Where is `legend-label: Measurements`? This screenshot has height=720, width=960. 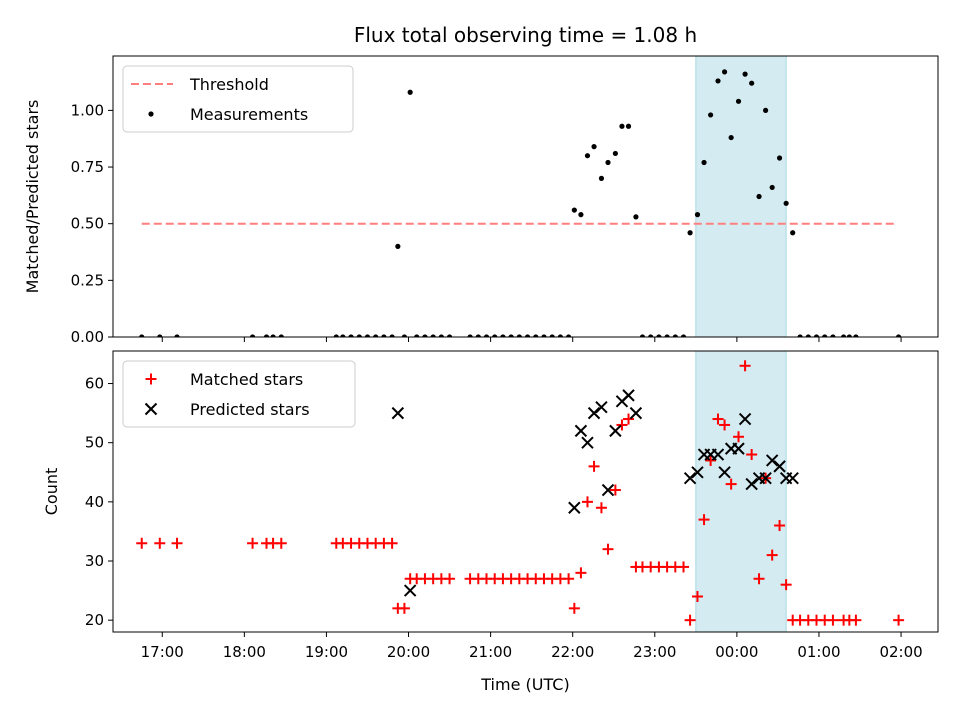
legend-label: Measurements is located at coordinates (249, 114).